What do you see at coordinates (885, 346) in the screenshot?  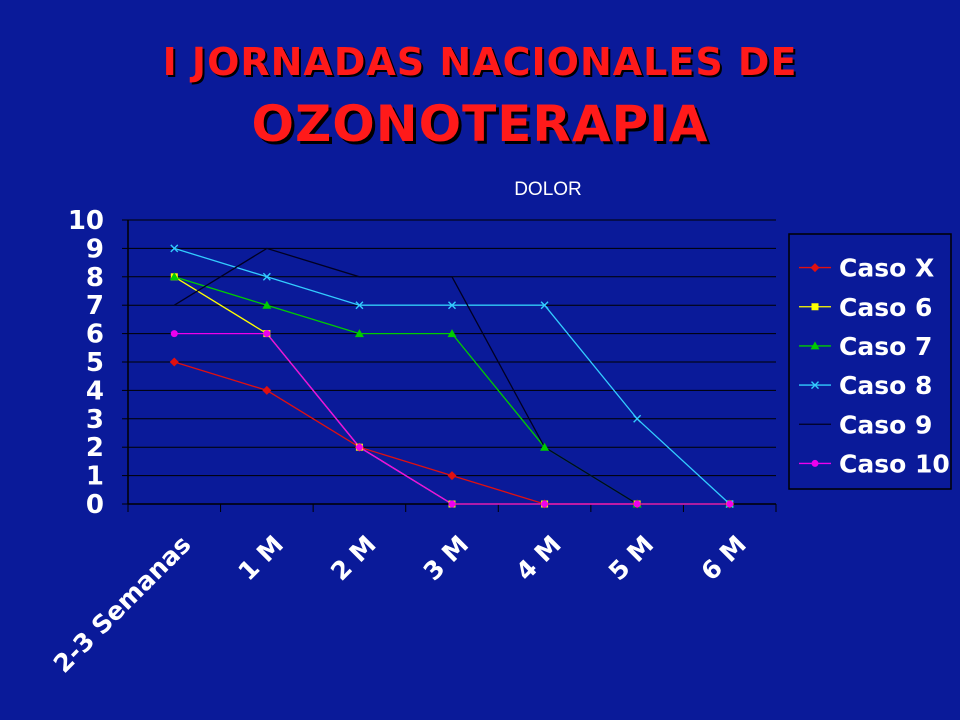 I see `legend-label: Caso 7` at bounding box center [885, 346].